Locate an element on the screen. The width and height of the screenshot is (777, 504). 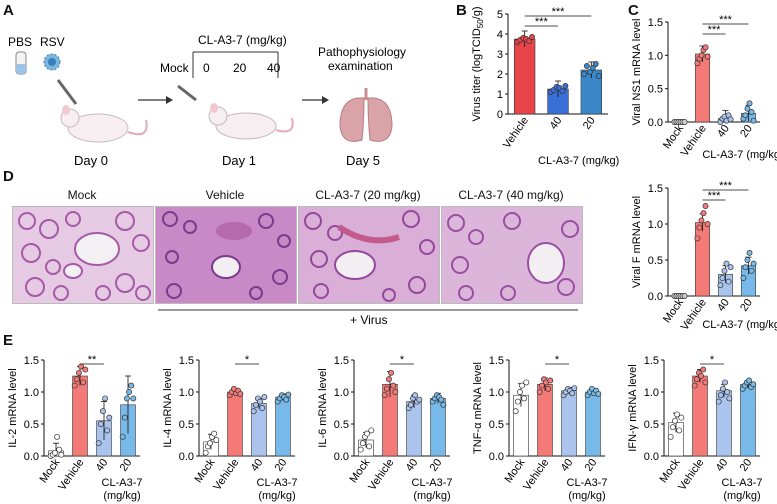
y-tick-label: 0 is located at coordinates (500, 115).